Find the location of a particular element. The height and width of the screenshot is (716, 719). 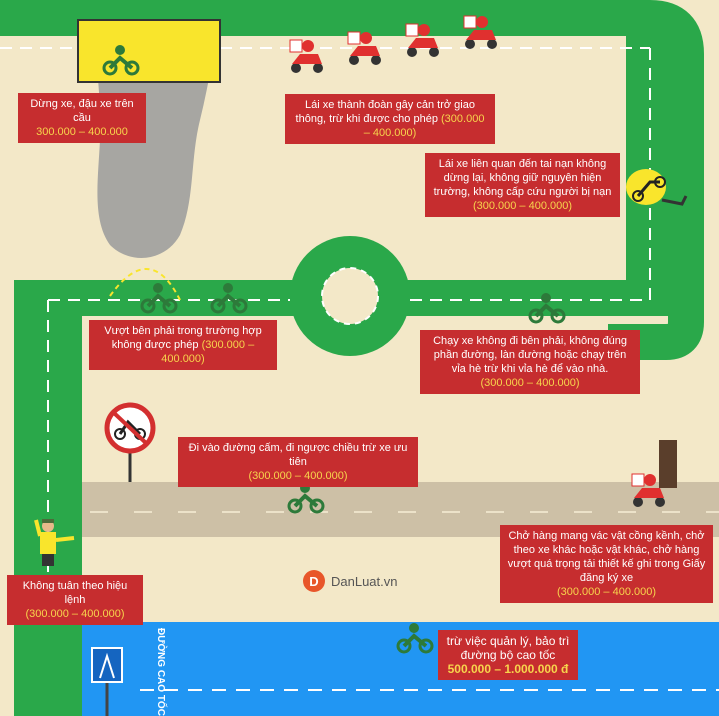

bridge is located at coordinates (149, 51).